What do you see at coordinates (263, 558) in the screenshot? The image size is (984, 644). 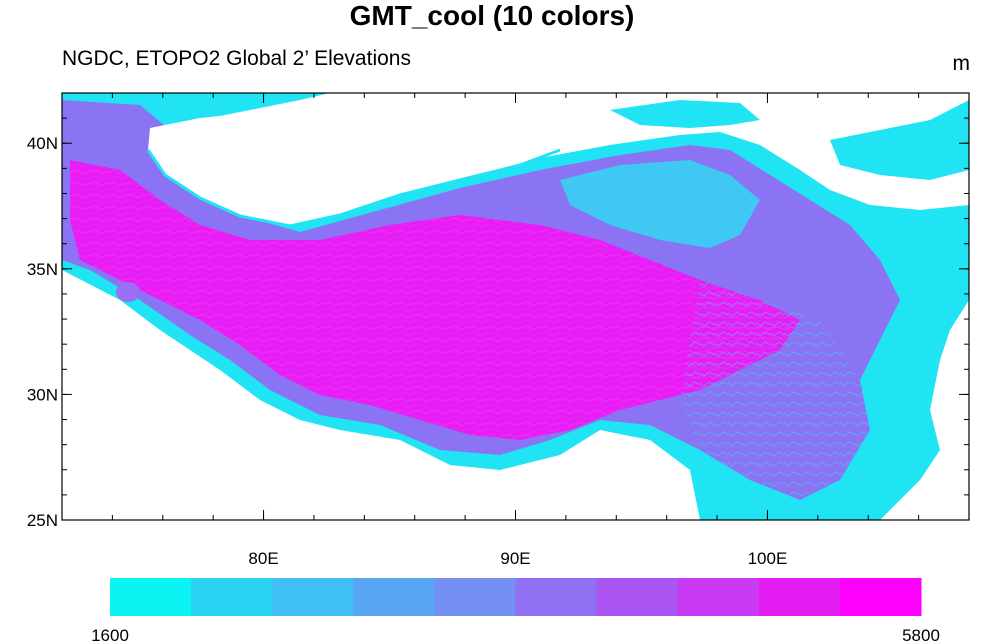 I see `lon-tick-label: 80E` at bounding box center [263, 558].